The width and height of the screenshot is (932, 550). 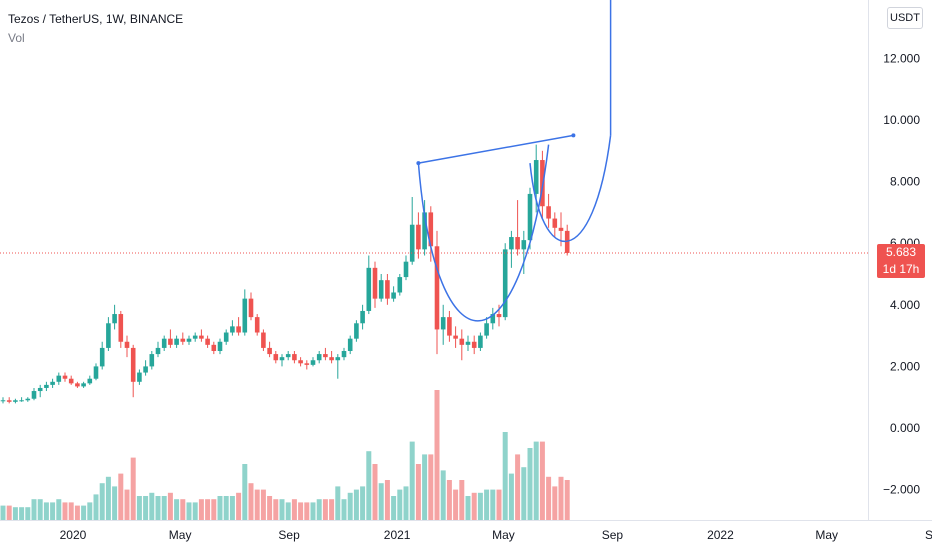 What do you see at coordinates (573, 135) in the screenshot?
I see `trendline-anchor` at bounding box center [573, 135].